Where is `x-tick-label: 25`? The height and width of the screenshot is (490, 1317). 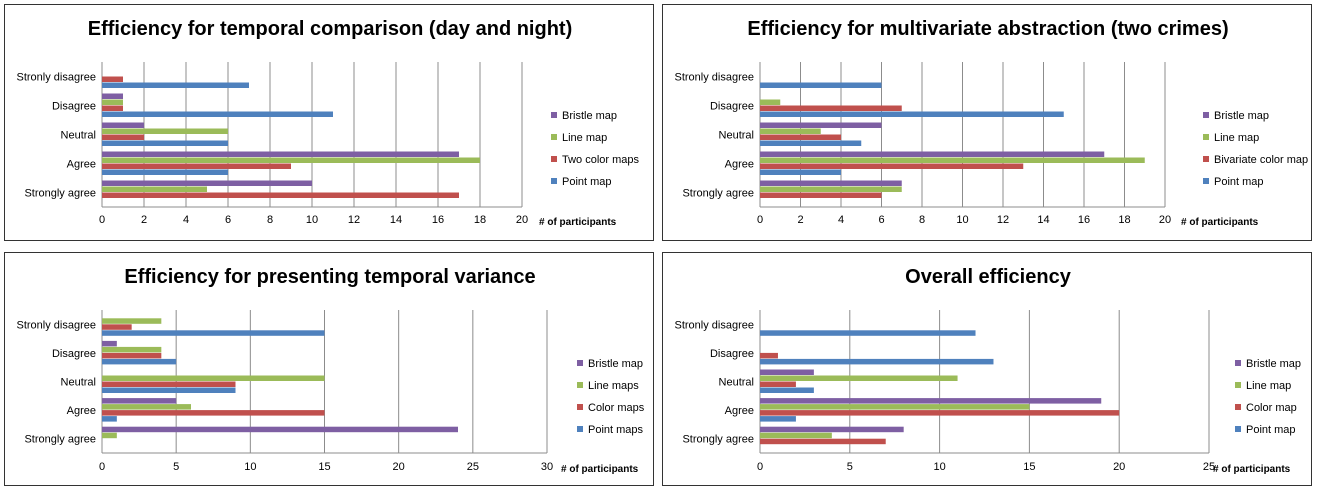 x-tick-label: 25 is located at coordinates (473, 467).